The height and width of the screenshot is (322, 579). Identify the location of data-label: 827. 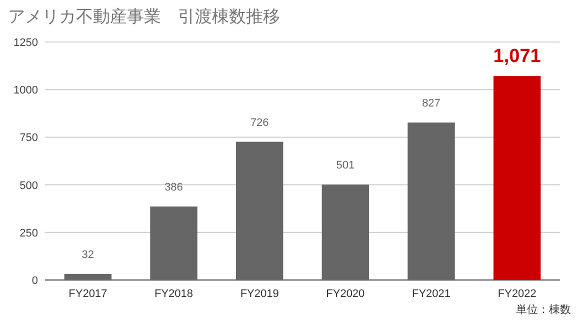
(431, 104).